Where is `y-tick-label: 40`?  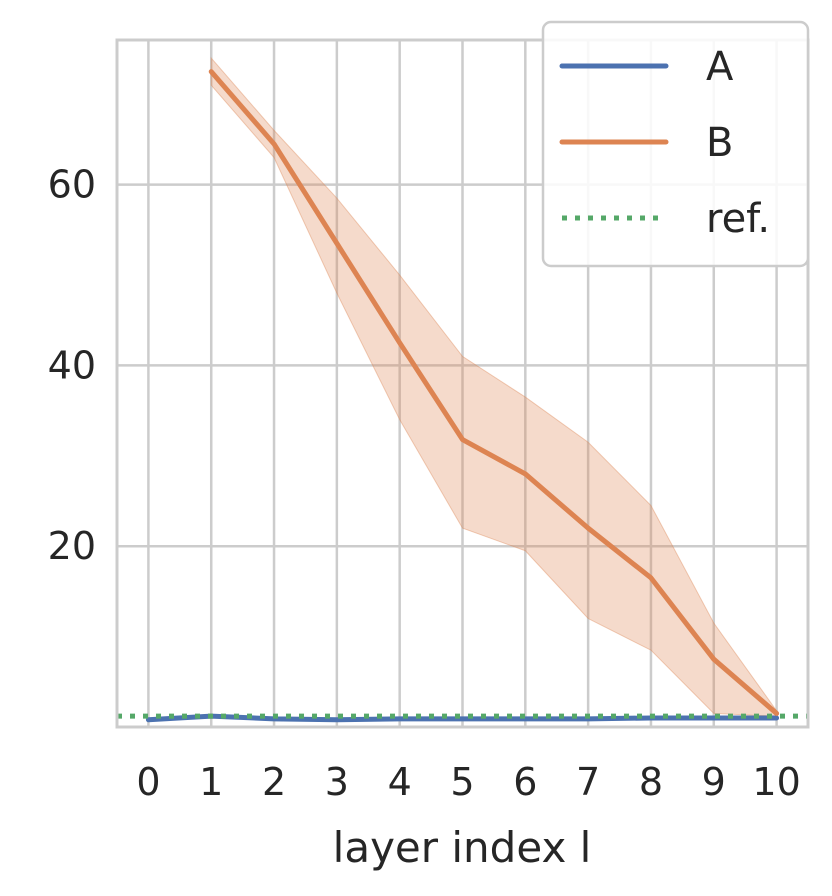
y-tick-label: 40 is located at coordinates (72, 365).